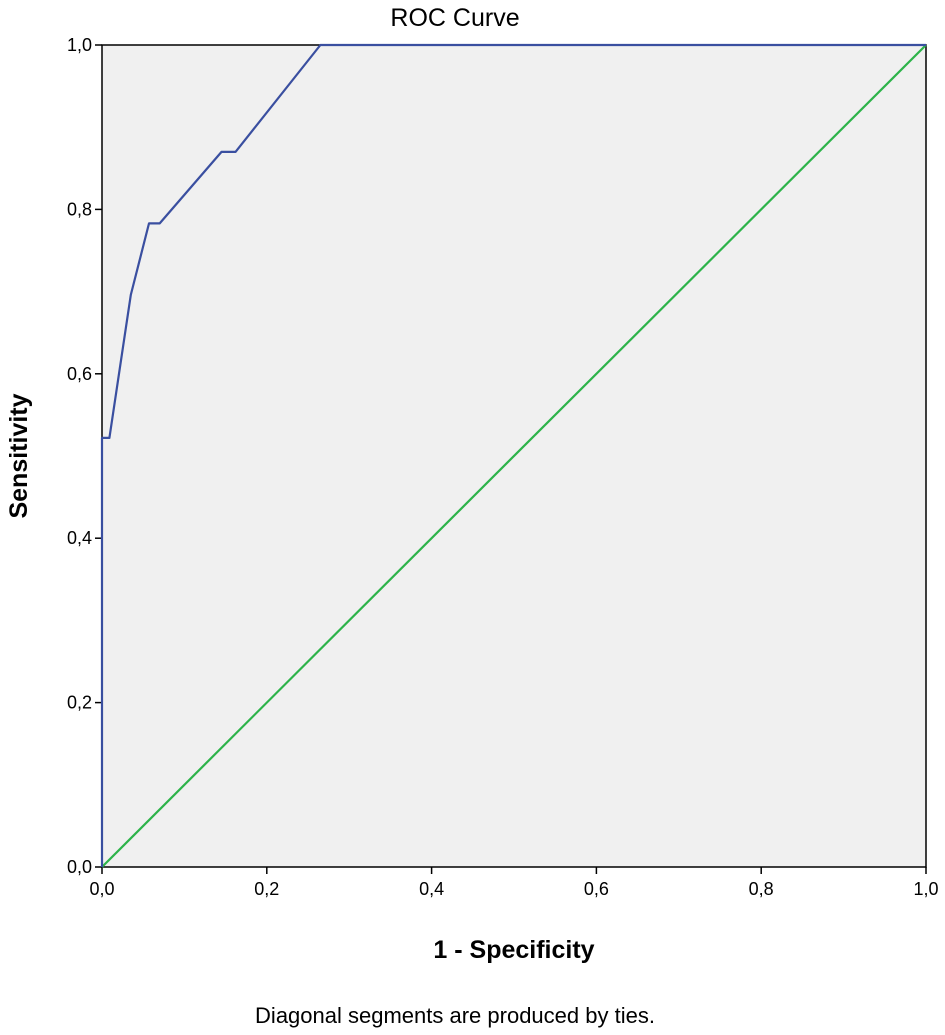  Describe the element at coordinates (79, 538) in the screenshot. I see `y-tick-label: 0,4` at that location.